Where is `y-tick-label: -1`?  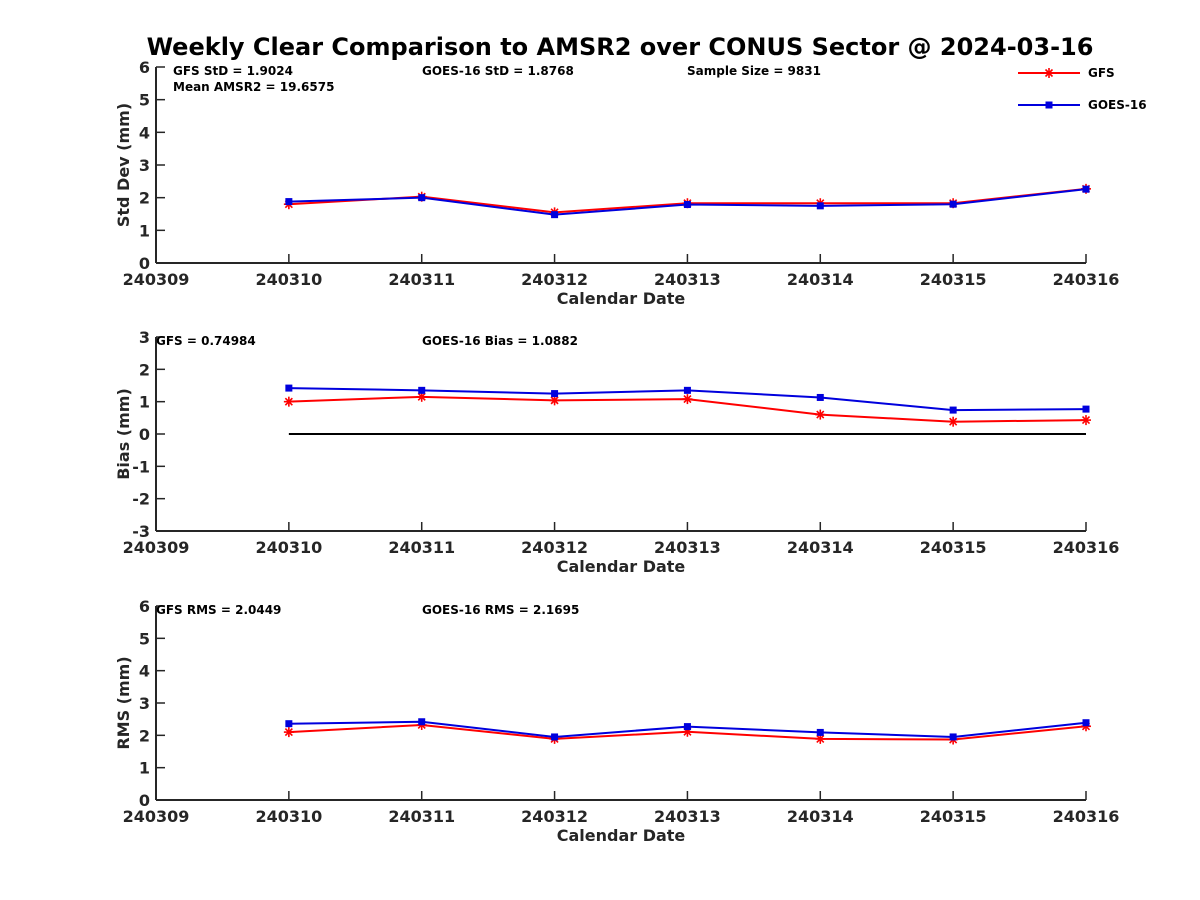 y-tick-label: -1 is located at coordinates (141, 466).